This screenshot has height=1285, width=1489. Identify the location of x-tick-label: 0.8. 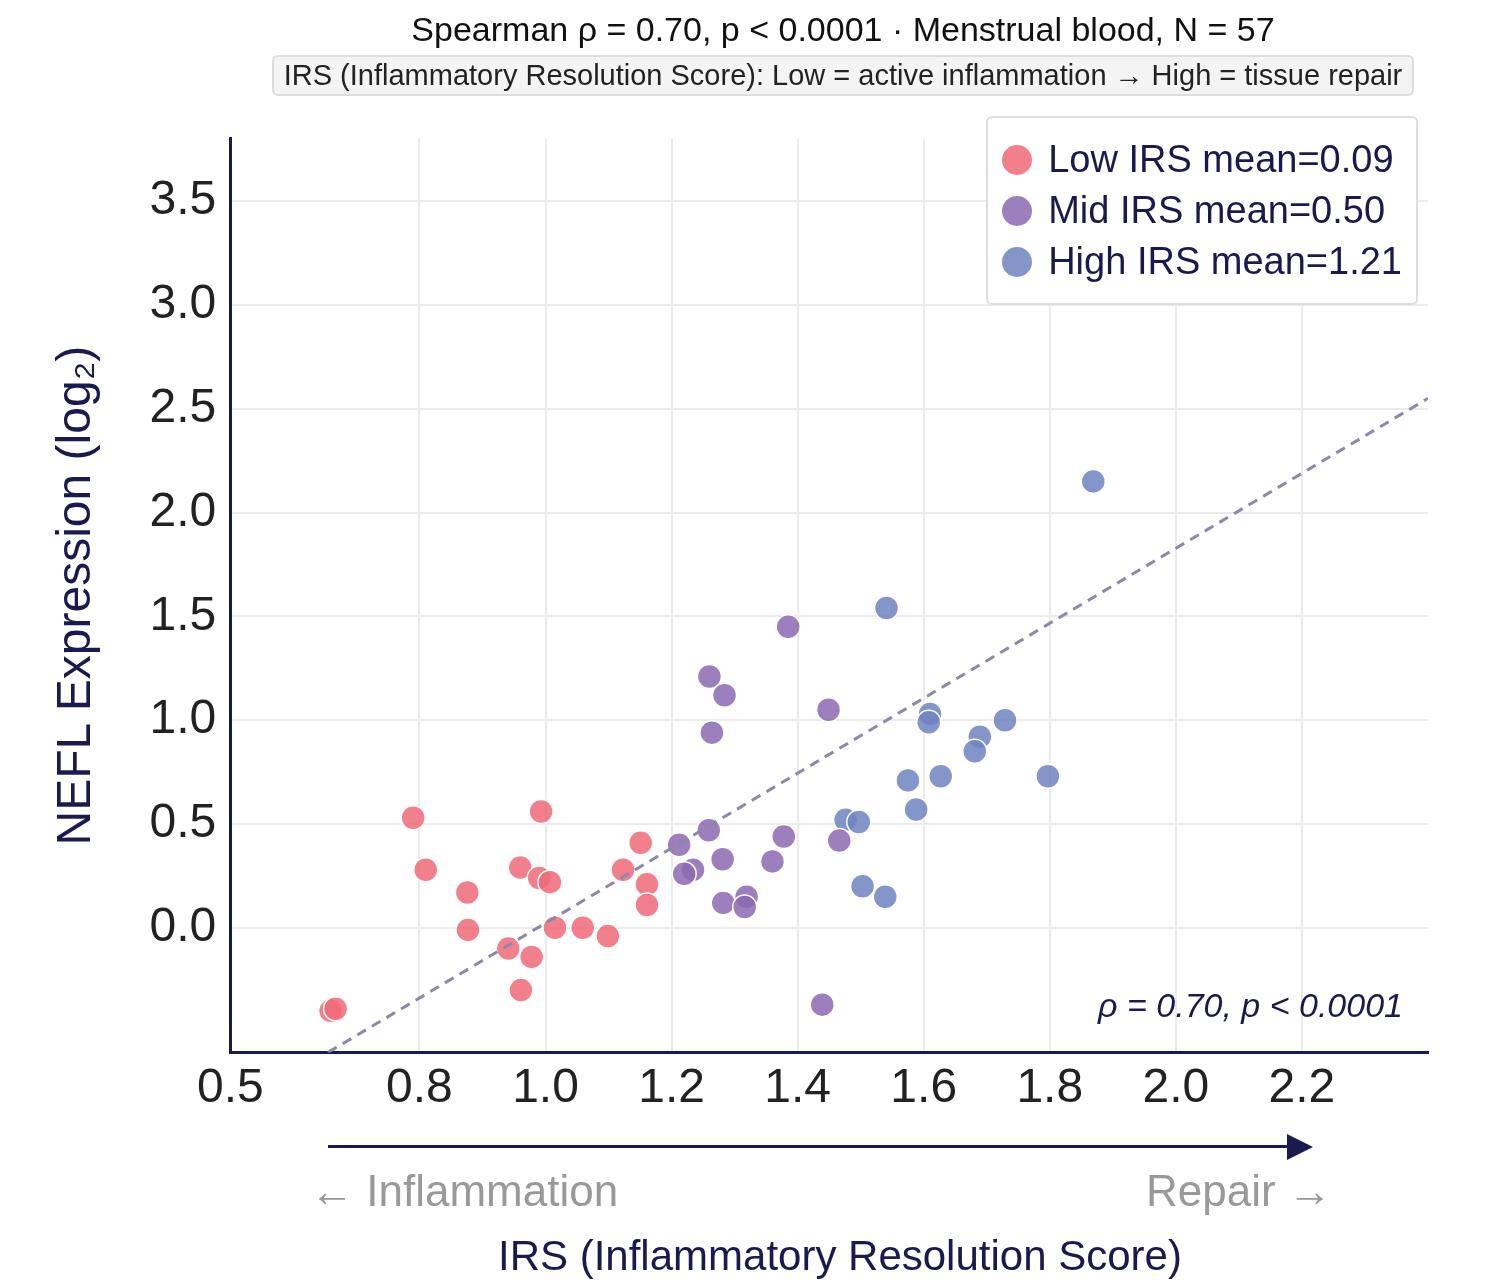
(419, 1086).